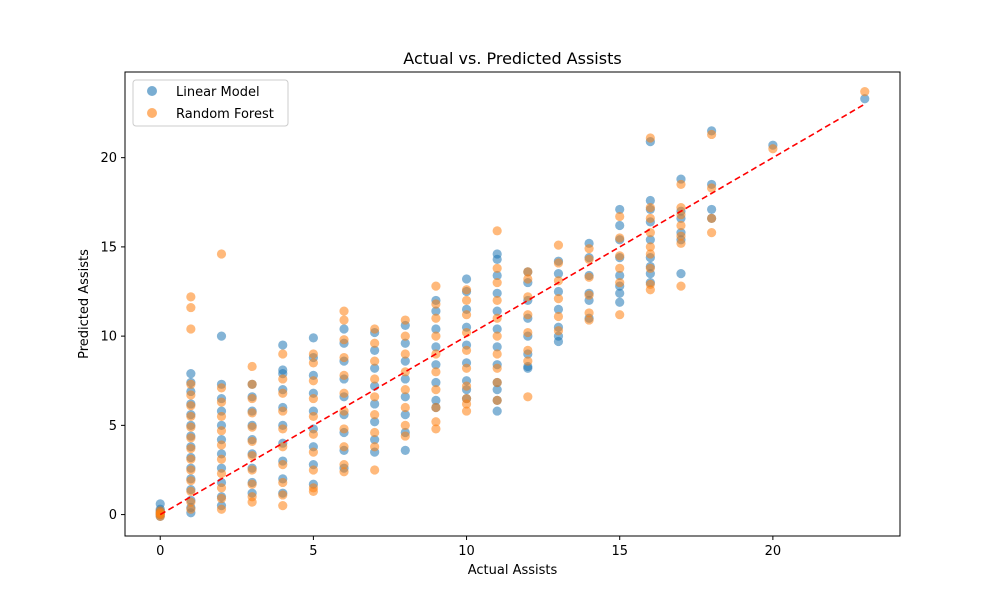  Describe the element at coordinates (468, 547) in the screenshot. I see `x-axis-ticks: 0 5 10 15 20` at that location.